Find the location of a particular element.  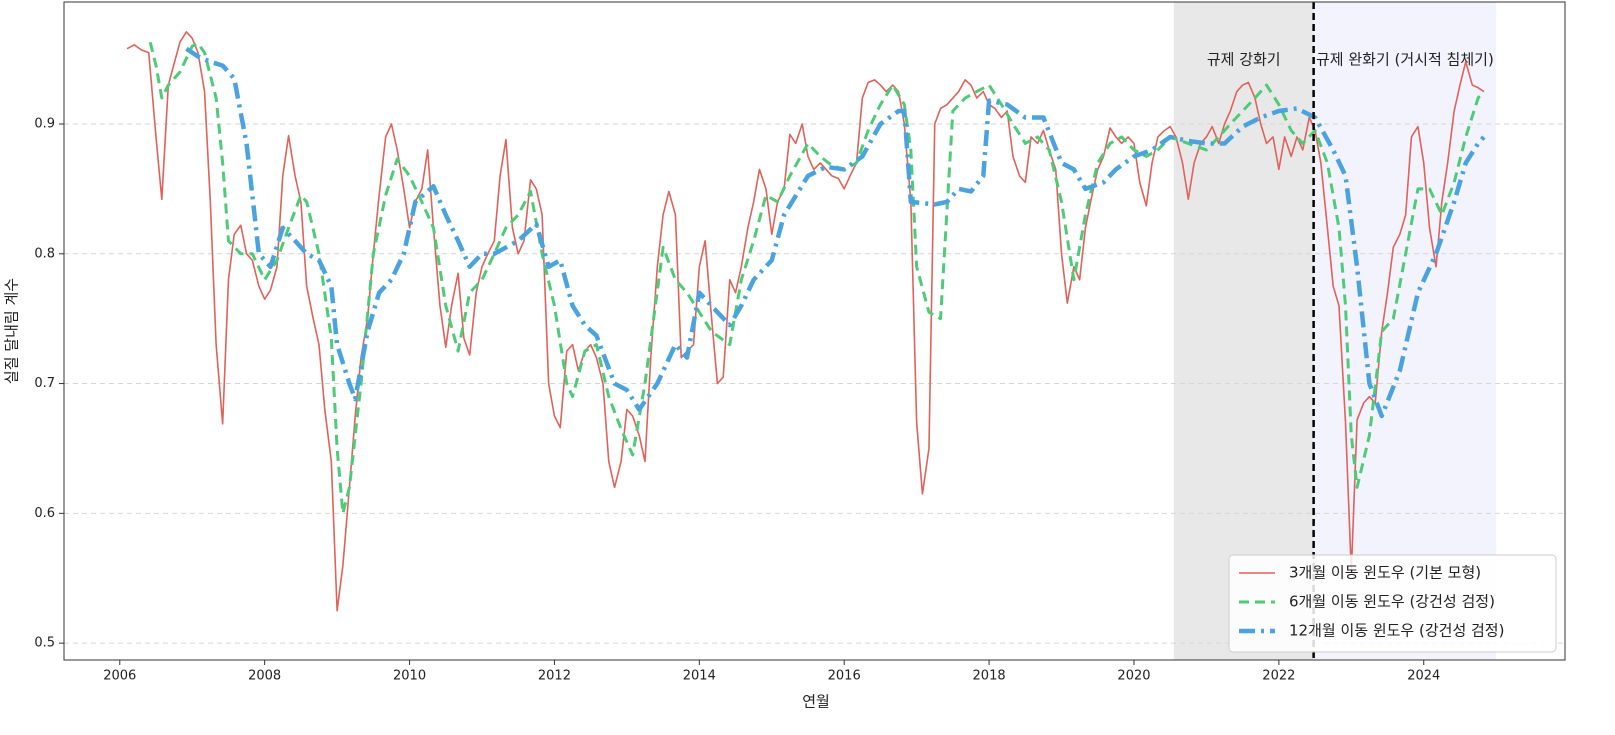

x-tick-label: 2008 is located at coordinates (264, 676).